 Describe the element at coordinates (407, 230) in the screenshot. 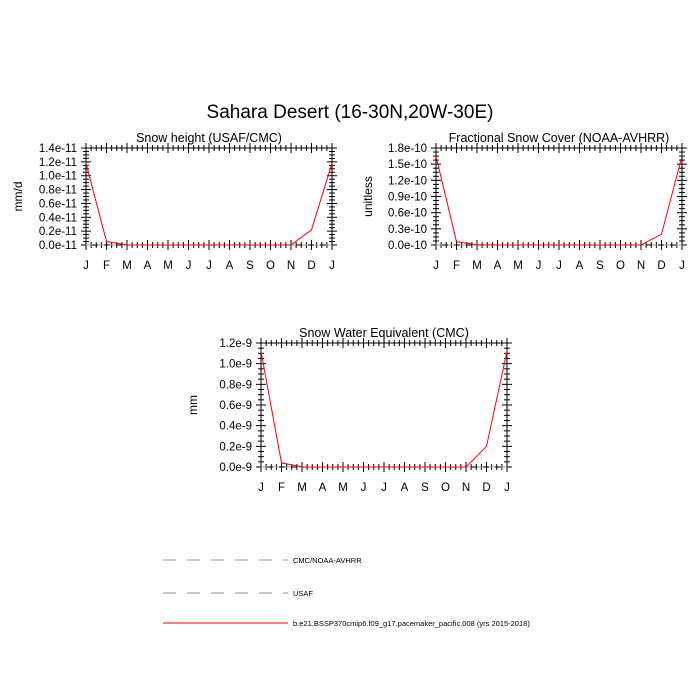

I see `y-tick-label: 0.3e-10` at that location.